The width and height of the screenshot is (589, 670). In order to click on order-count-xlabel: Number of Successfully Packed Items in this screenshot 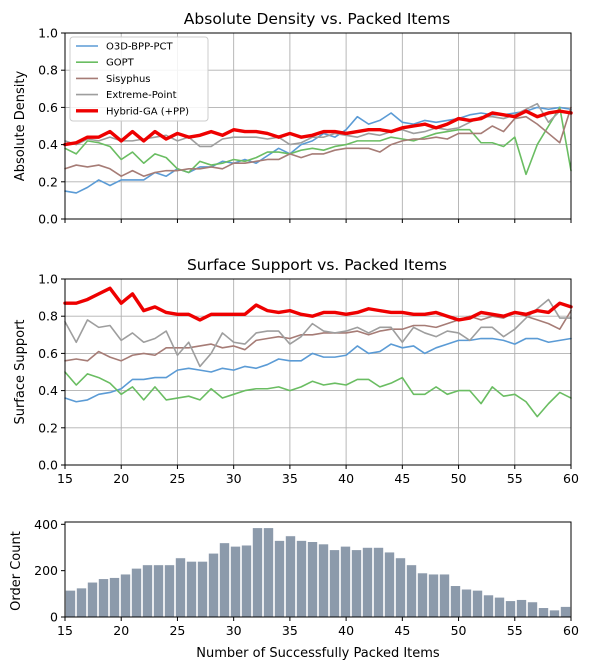, I will do `click(318, 653)`.